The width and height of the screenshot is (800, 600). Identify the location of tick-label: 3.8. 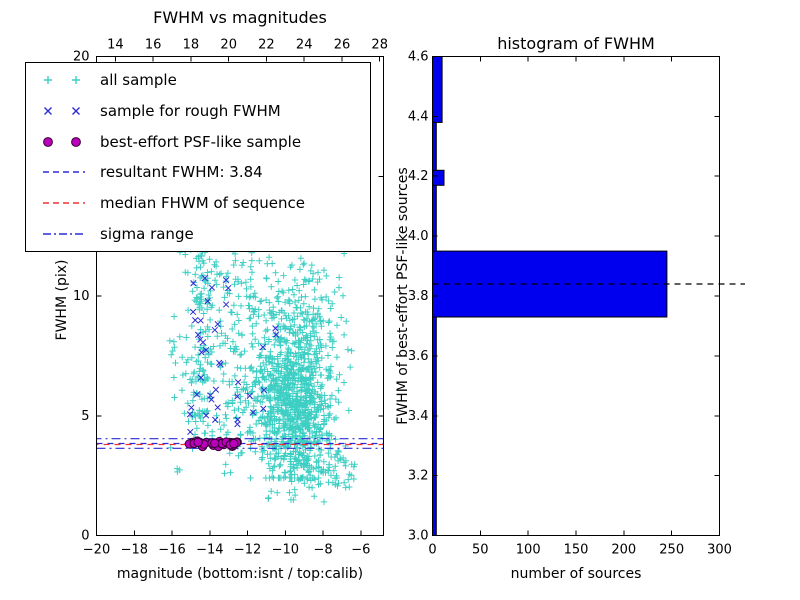
(418, 296).